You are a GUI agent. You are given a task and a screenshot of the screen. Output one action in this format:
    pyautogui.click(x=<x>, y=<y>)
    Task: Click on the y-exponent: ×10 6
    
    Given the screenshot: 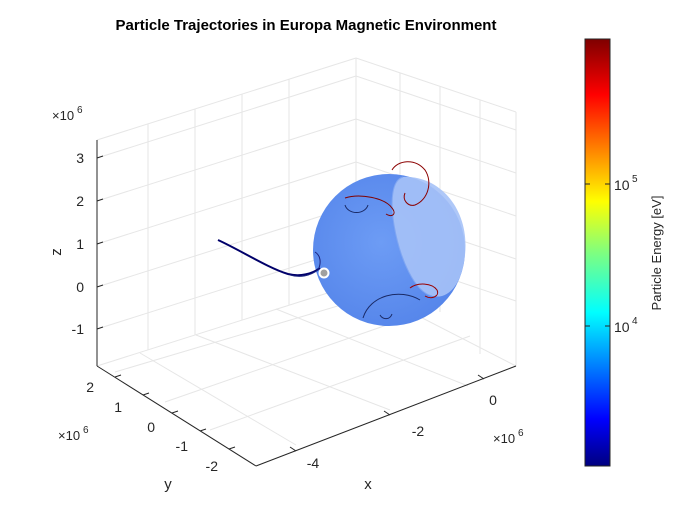 What is the action you would take?
    pyautogui.click(x=73, y=434)
    